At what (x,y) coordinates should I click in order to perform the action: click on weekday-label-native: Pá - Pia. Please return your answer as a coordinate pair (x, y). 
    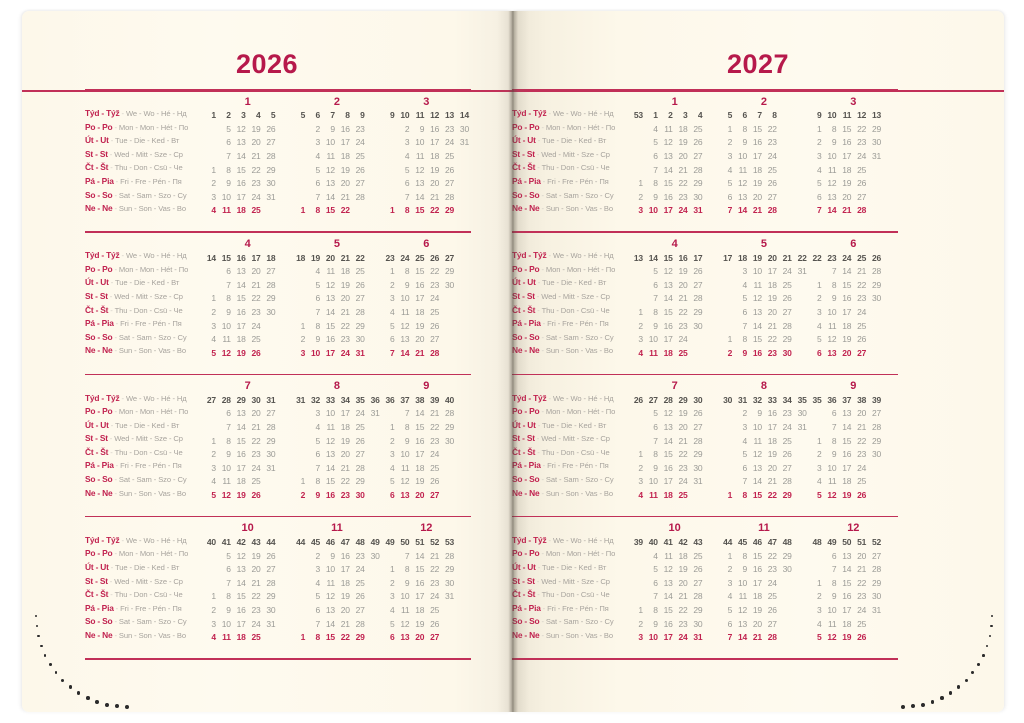
    Looking at the image, I should click on (526, 180).